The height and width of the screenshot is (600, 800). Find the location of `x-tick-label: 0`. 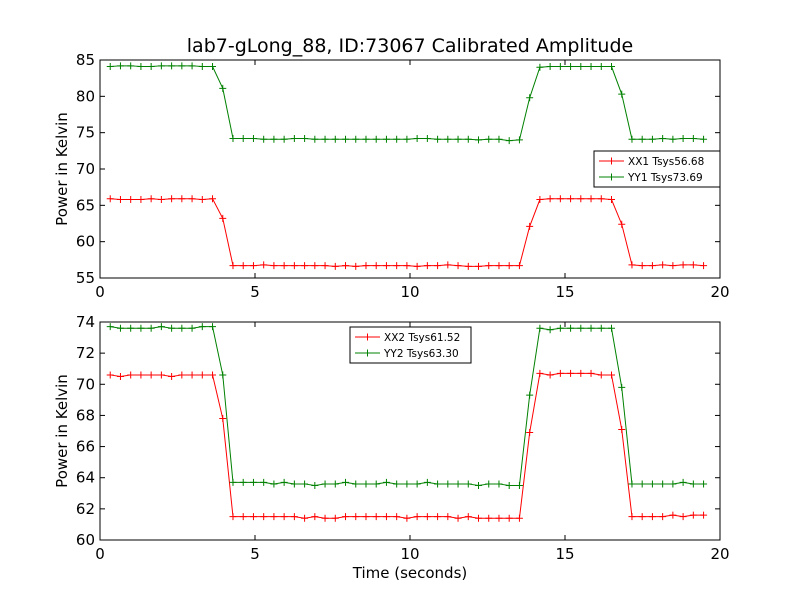

x-tick-label: 0 is located at coordinates (100, 292).